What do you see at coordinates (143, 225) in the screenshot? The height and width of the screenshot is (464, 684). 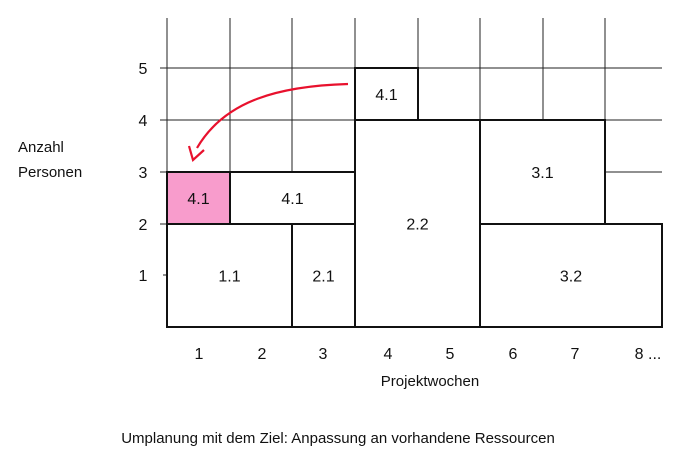 I see `y-tick-label: 2` at bounding box center [143, 225].